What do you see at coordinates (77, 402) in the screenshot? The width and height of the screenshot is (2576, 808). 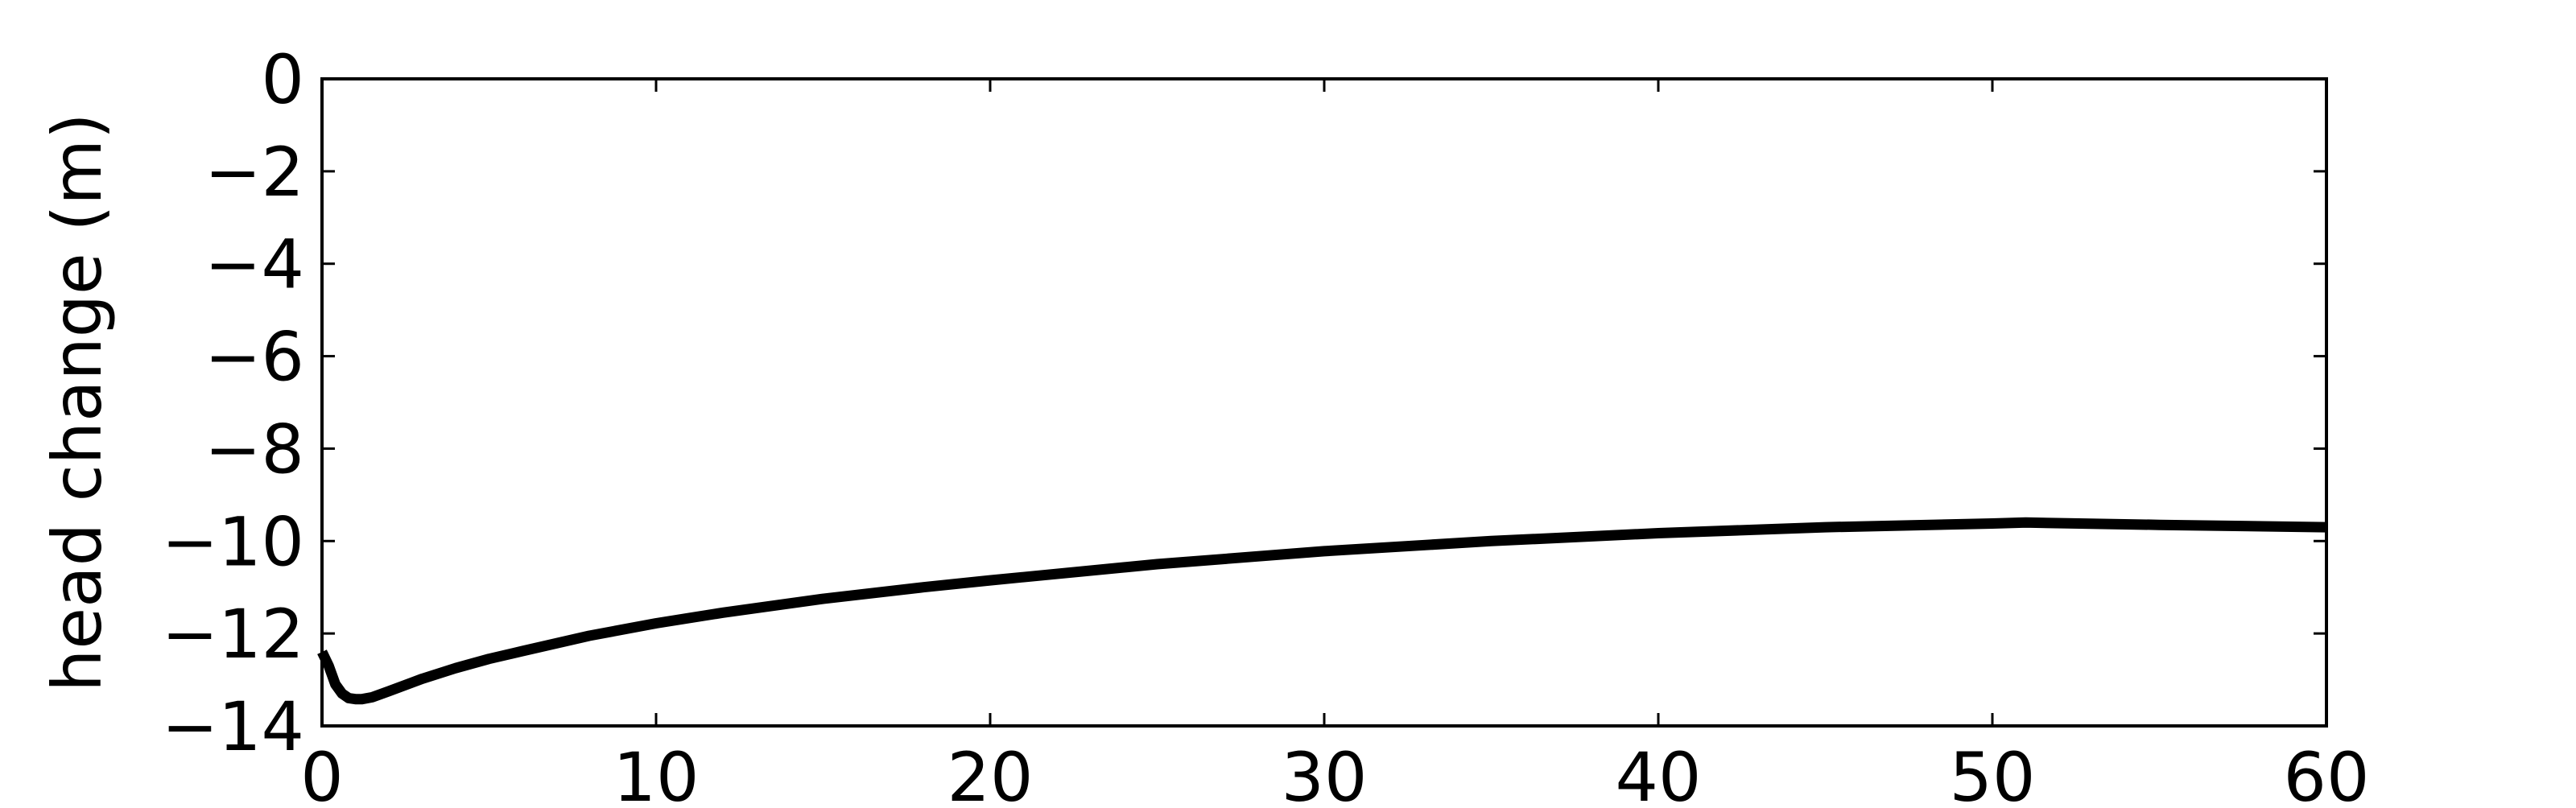 I see `y-axis-label: head change (m)` at bounding box center [77, 402].